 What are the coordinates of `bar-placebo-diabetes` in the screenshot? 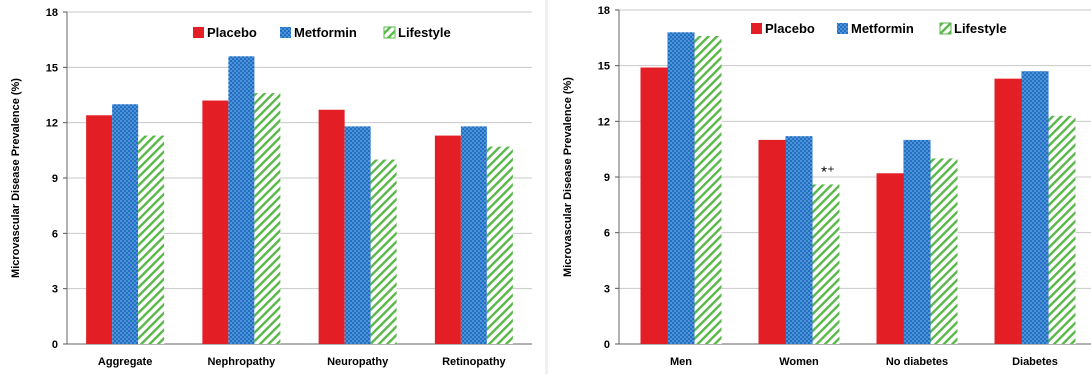 It's located at (1008, 211).